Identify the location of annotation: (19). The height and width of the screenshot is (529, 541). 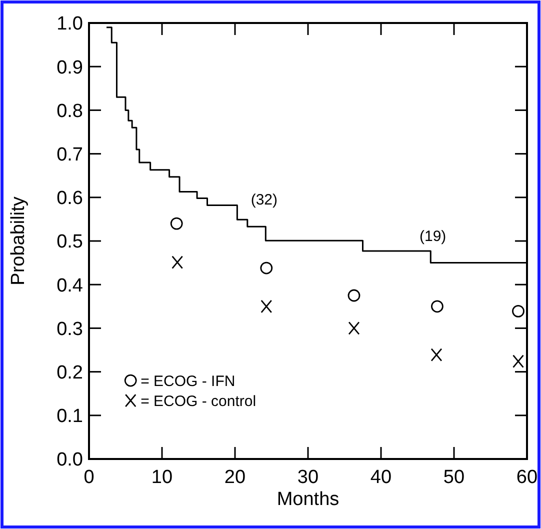
(432, 236).